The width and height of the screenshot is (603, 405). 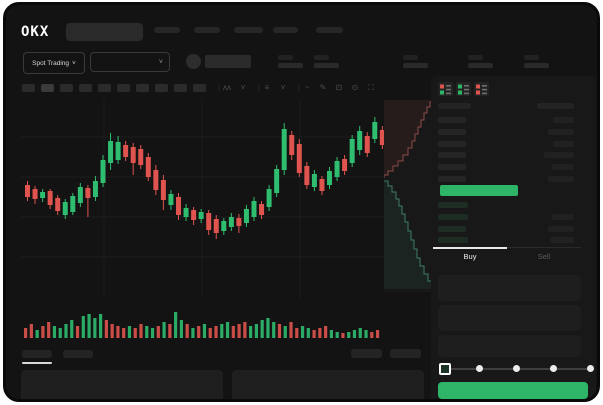 What do you see at coordinates (130, 62) in the screenshot?
I see `pair-dropdown: ˅` at bounding box center [130, 62].